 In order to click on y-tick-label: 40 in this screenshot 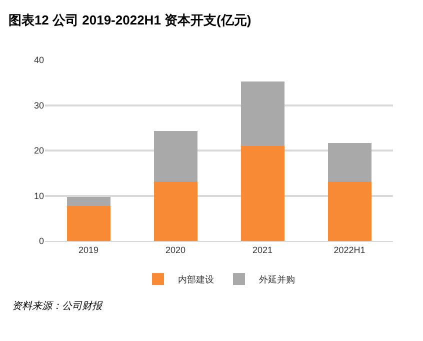, I will do `click(39, 60)`.